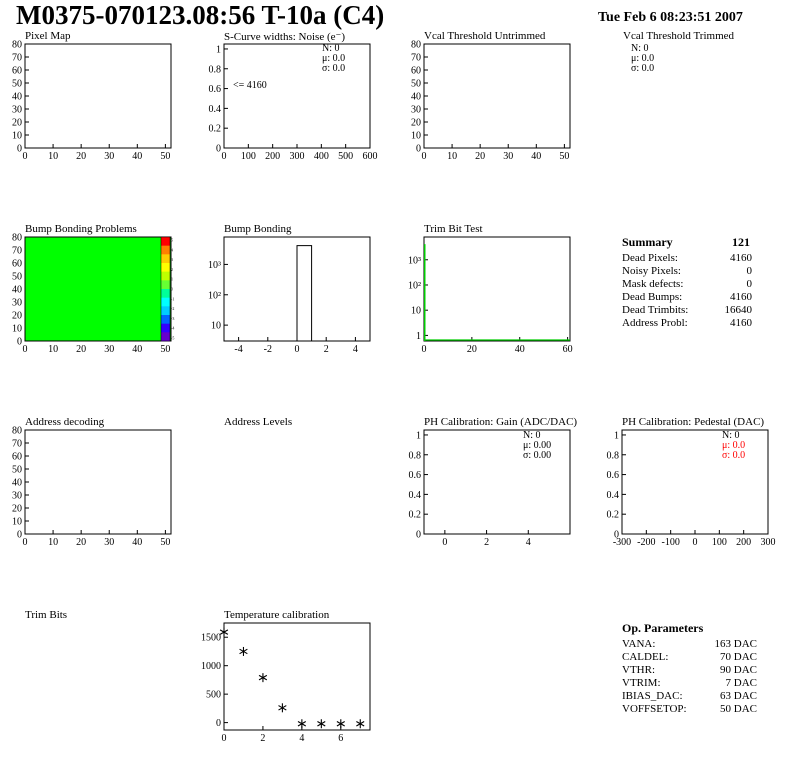  What do you see at coordinates (734, 455) in the screenshot?
I see `ph-pedestal-stat-sigma: σ: 0.0` at bounding box center [734, 455].